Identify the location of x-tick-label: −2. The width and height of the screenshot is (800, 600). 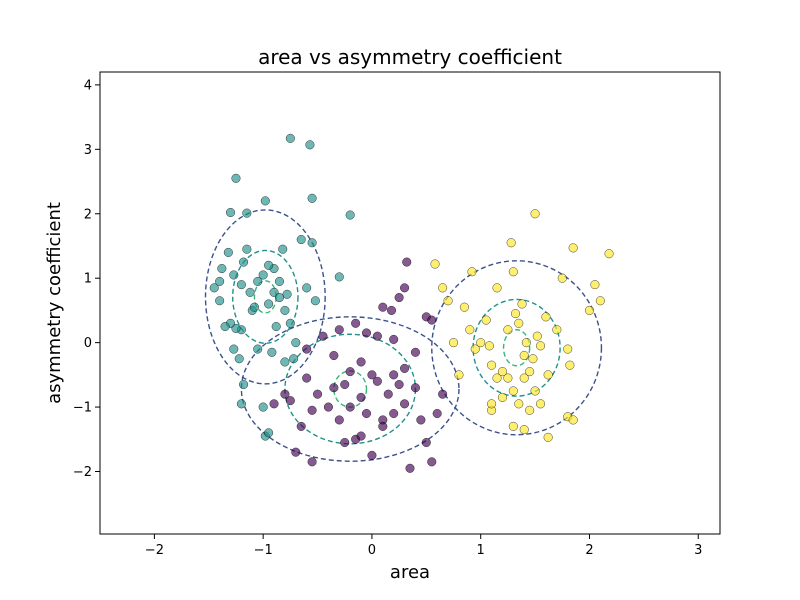
(154, 550).